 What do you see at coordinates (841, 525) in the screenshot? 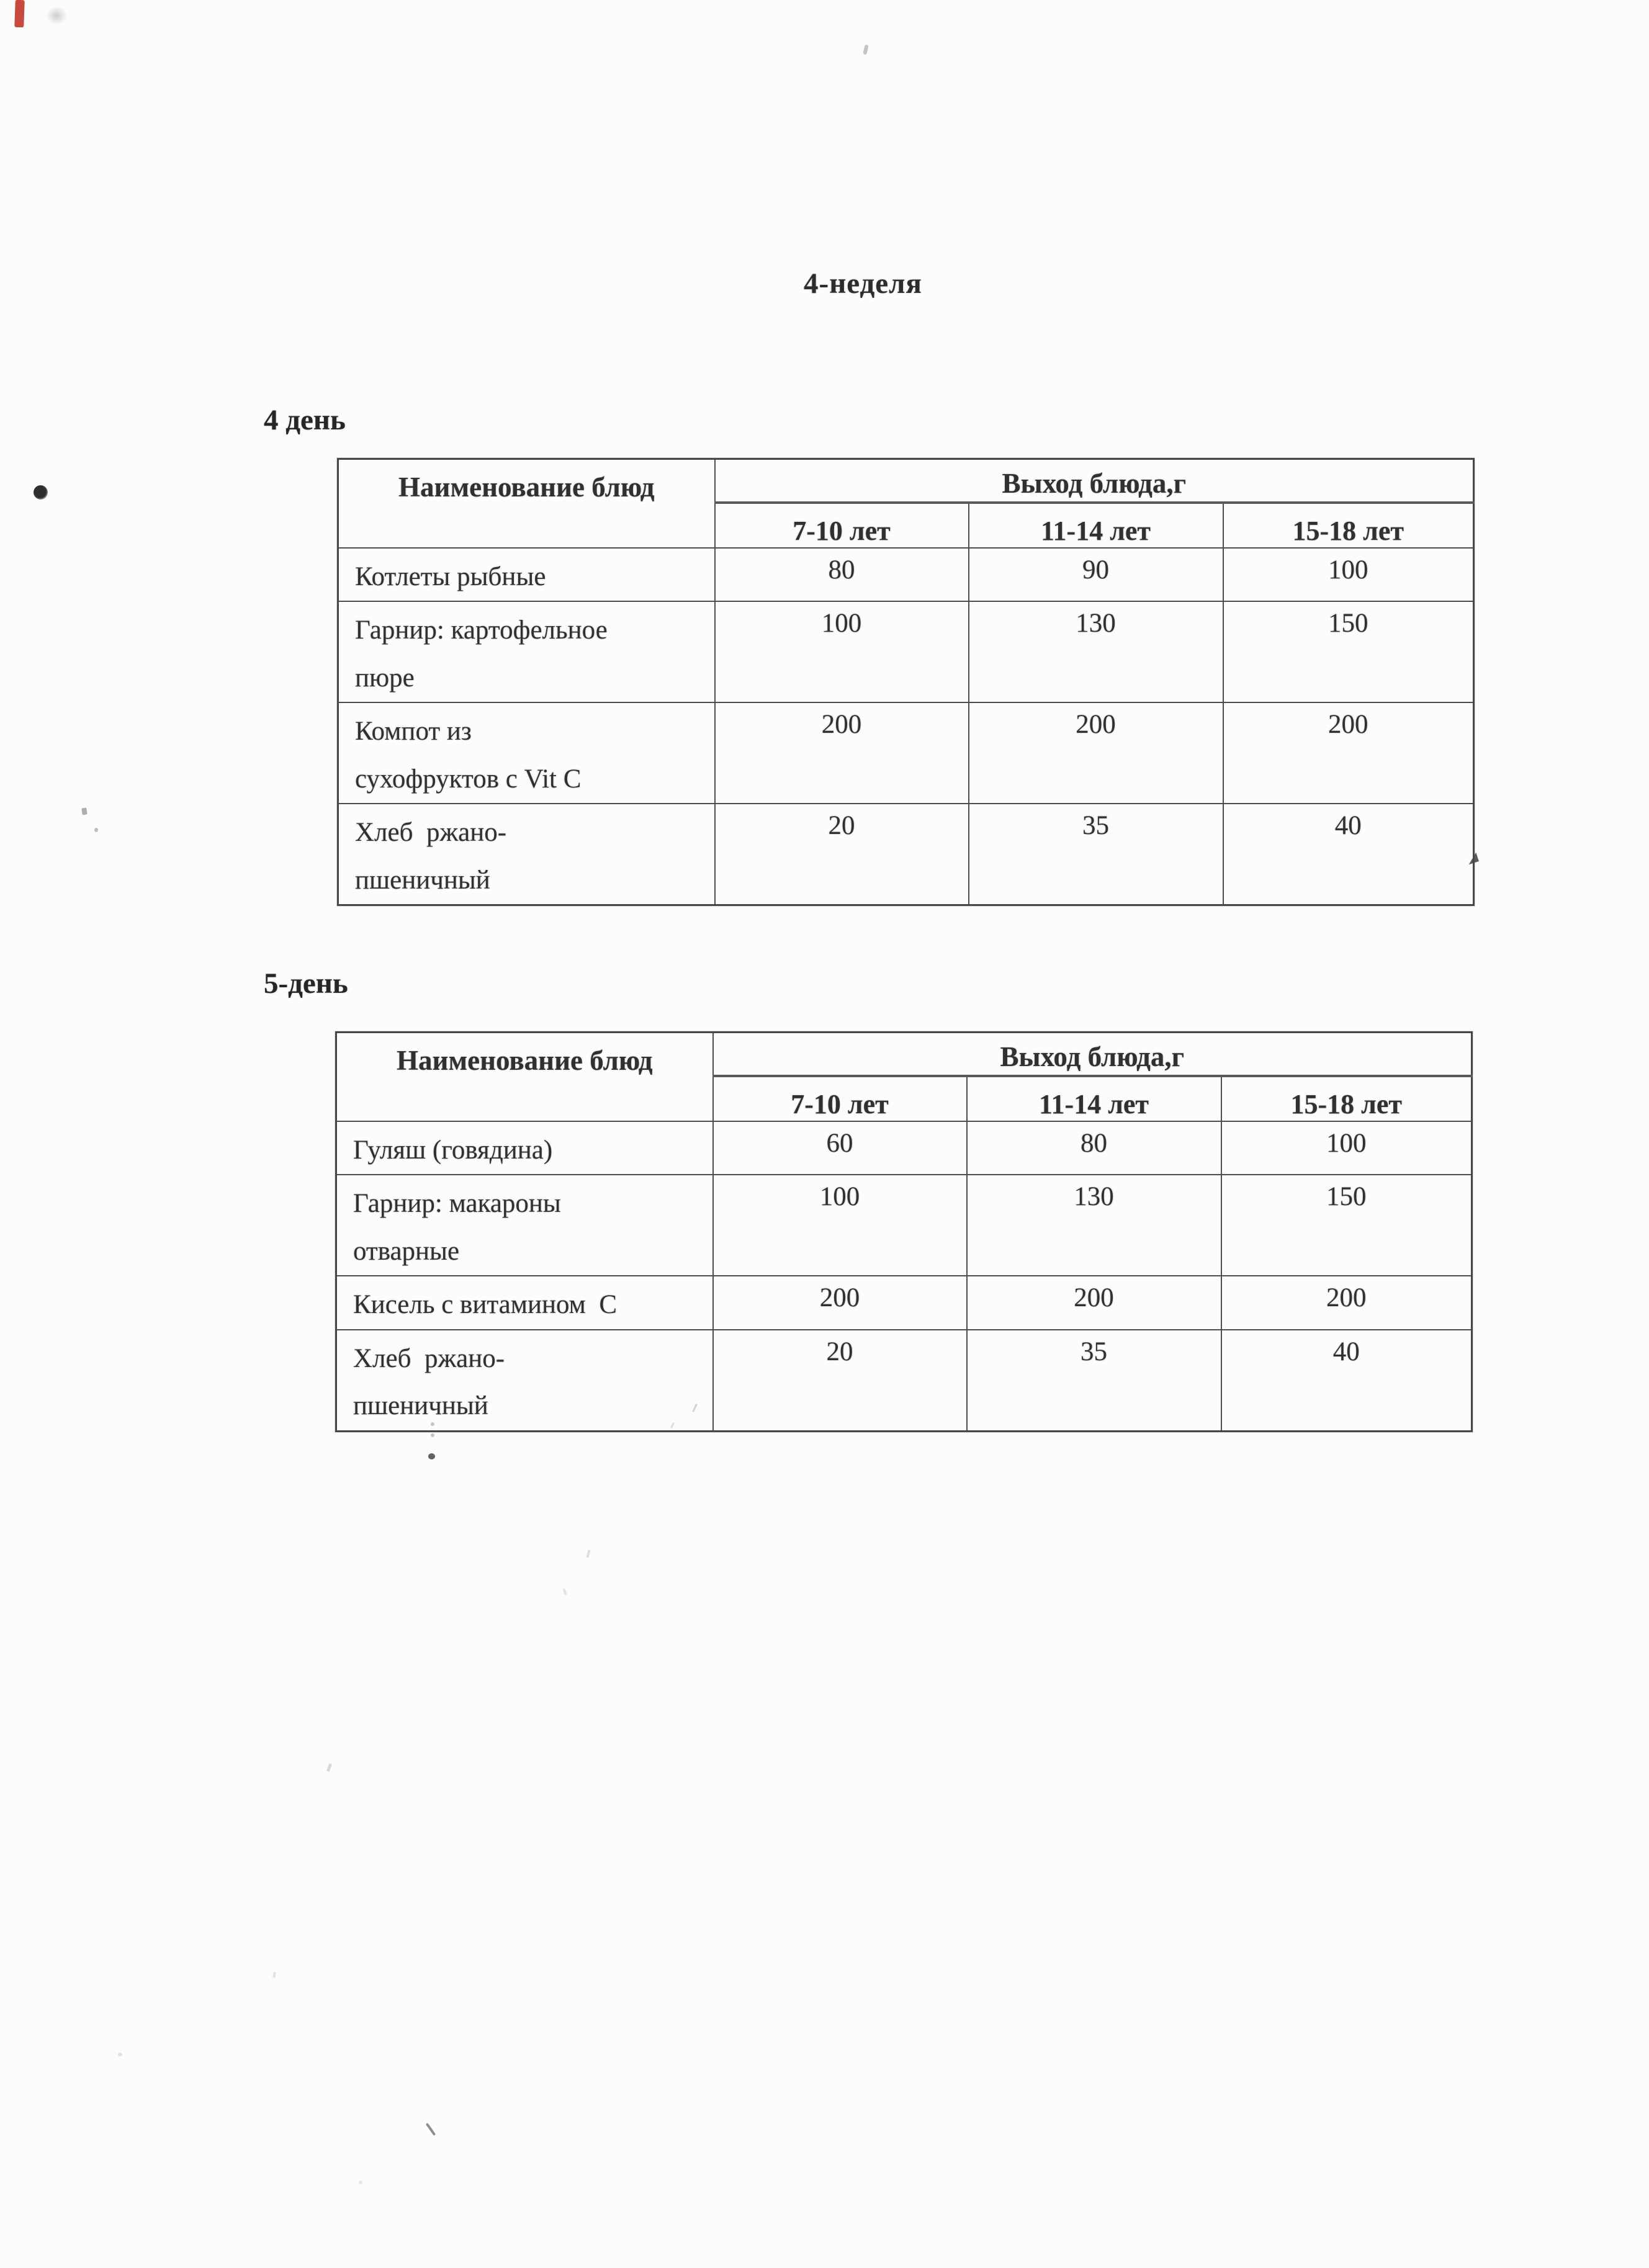
I see `day4-header-age-7-10: 7-10 лет` at bounding box center [841, 525].